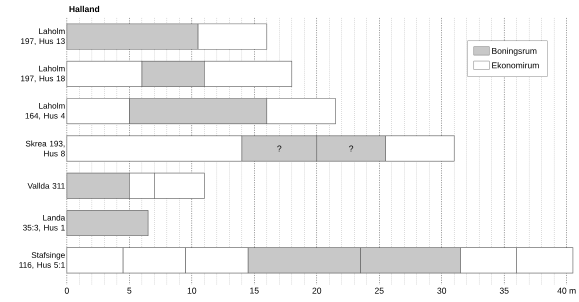  What do you see at coordinates (379, 291) in the screenshot?
I see `x-tick-label: 25` at bounding box center [379, 291].